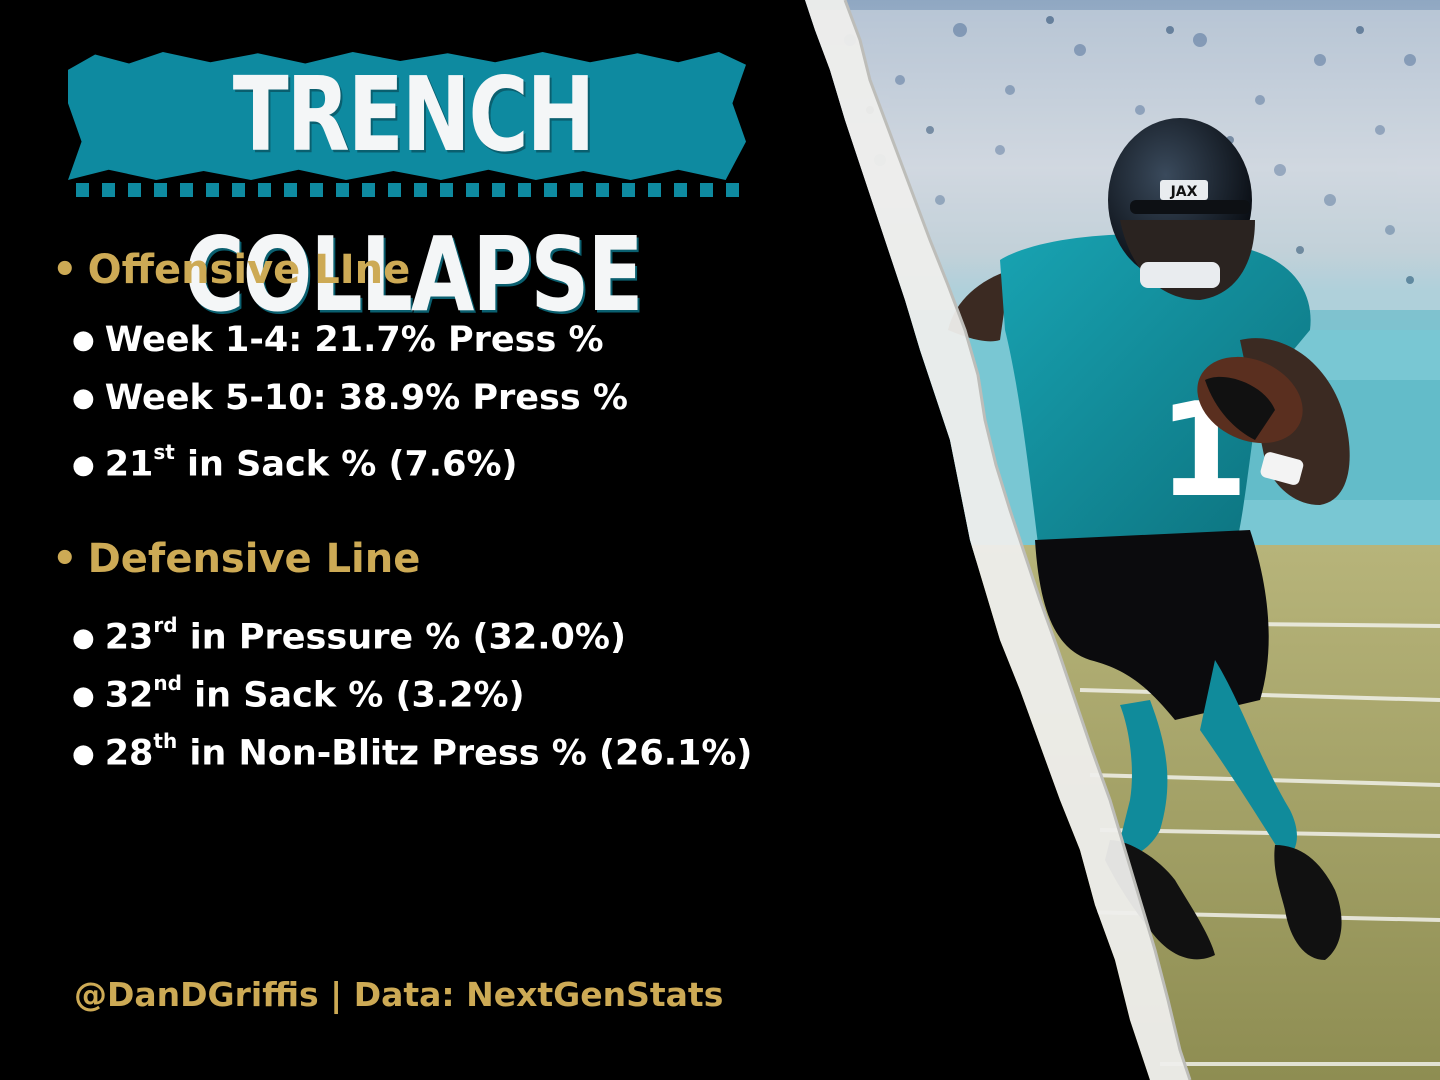  I want to click on credit-line: @DanDGriffis | Data: NextGenStats, so click(399, 994).